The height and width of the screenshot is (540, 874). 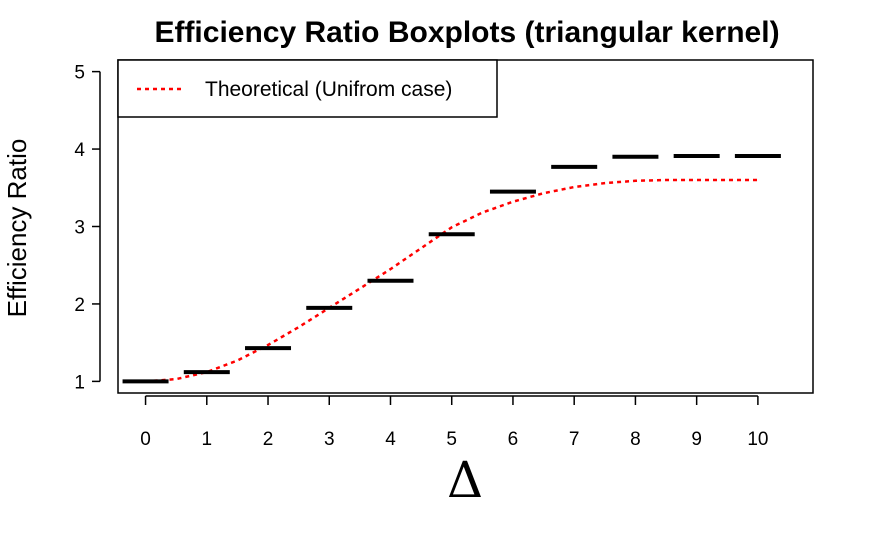 I want to click on legend: Theoretical (Unifrom case), so click(x=307, y=88).